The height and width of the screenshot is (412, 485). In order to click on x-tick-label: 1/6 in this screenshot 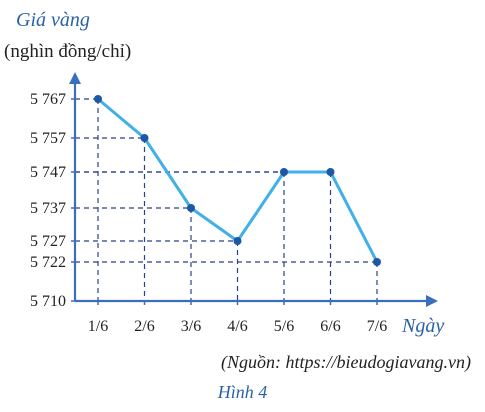, I will do `click(98, 326)`.